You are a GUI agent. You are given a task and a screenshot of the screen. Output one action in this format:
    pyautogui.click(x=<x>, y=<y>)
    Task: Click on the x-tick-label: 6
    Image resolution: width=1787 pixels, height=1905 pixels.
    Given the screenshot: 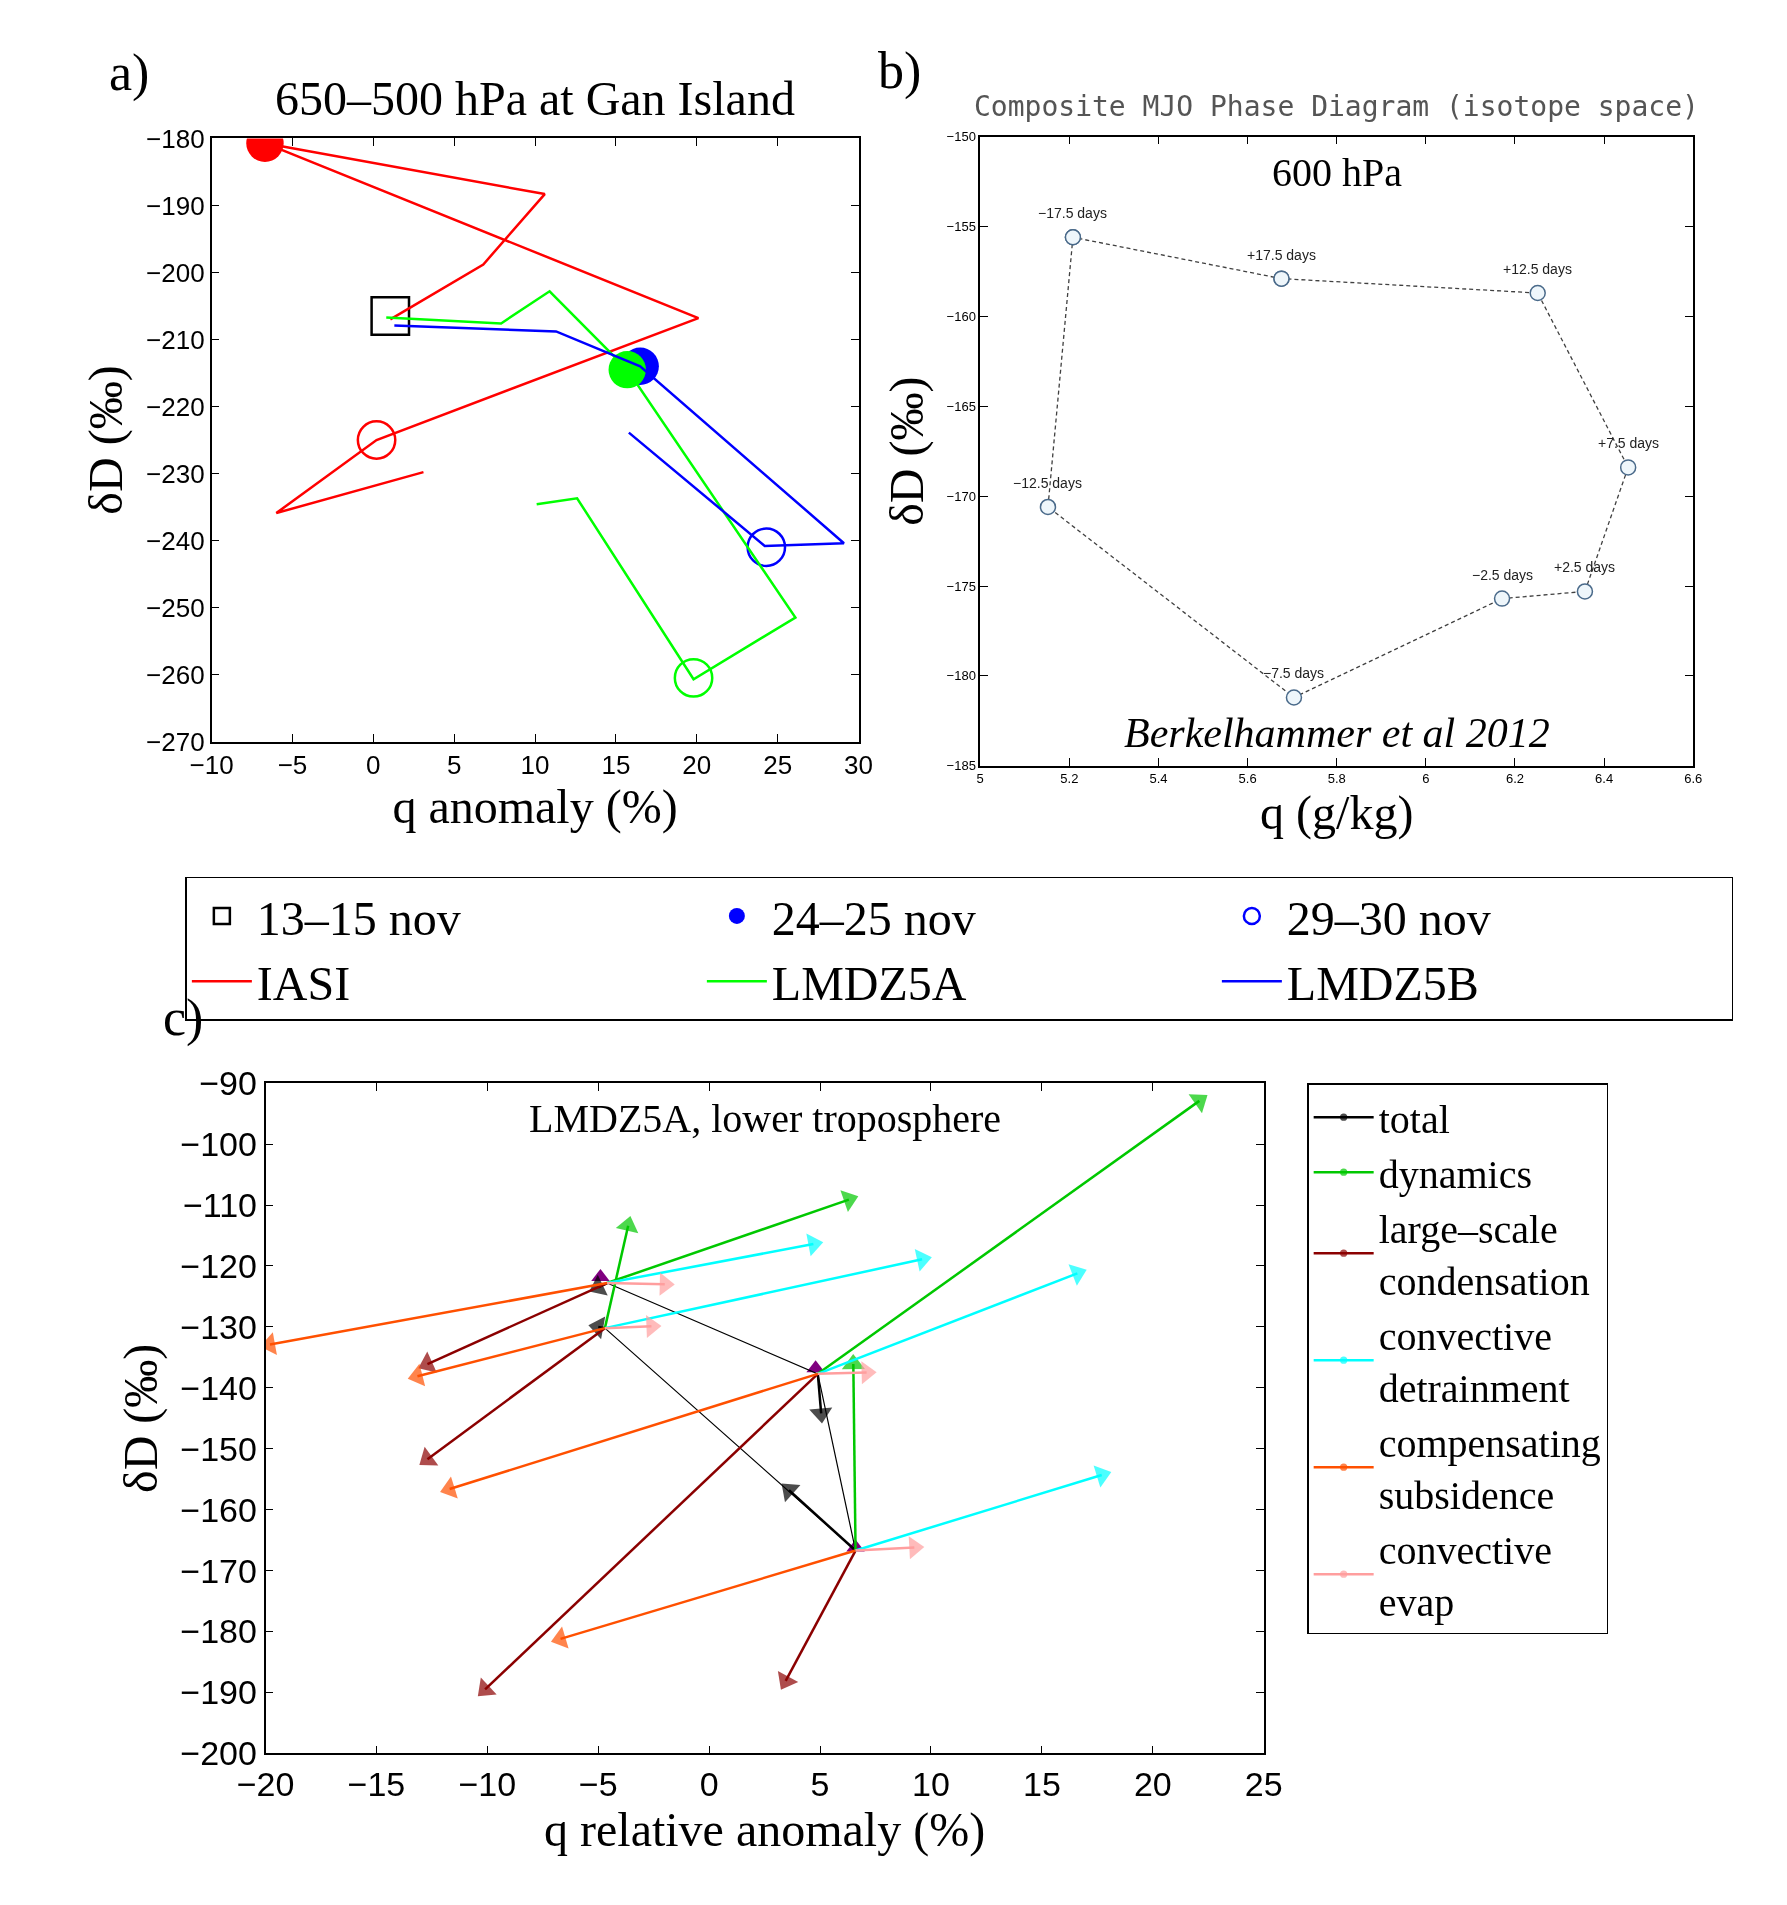 What is the action you would take?
    pyautogui.click(x=1426, y=779)
    